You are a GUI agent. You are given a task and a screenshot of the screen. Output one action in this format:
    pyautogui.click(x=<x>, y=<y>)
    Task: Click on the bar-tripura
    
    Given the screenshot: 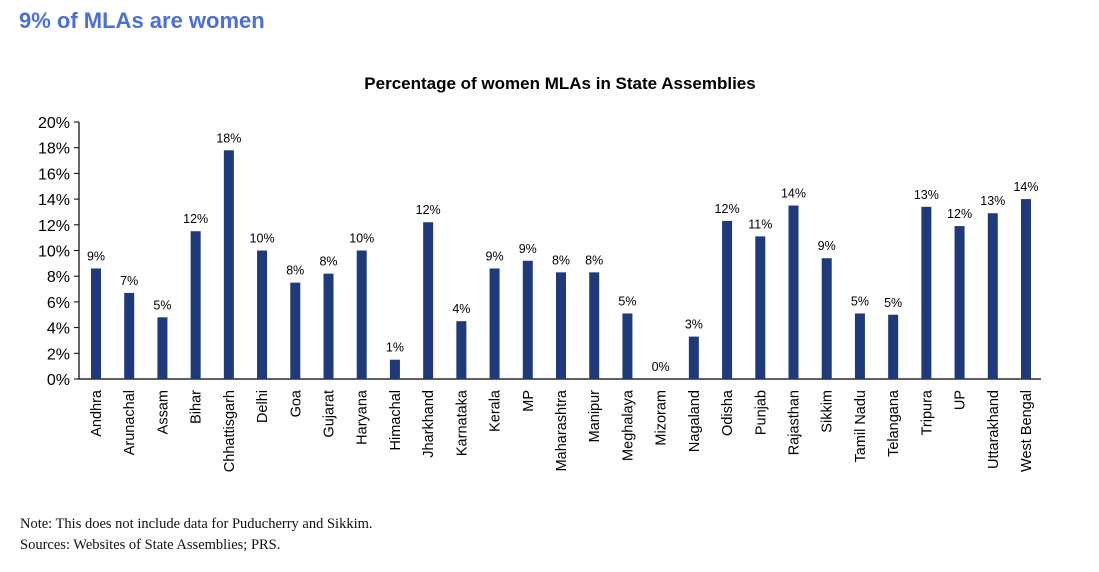 What is the action you would take?
    pyautogui.click(x=926, y=292)
    